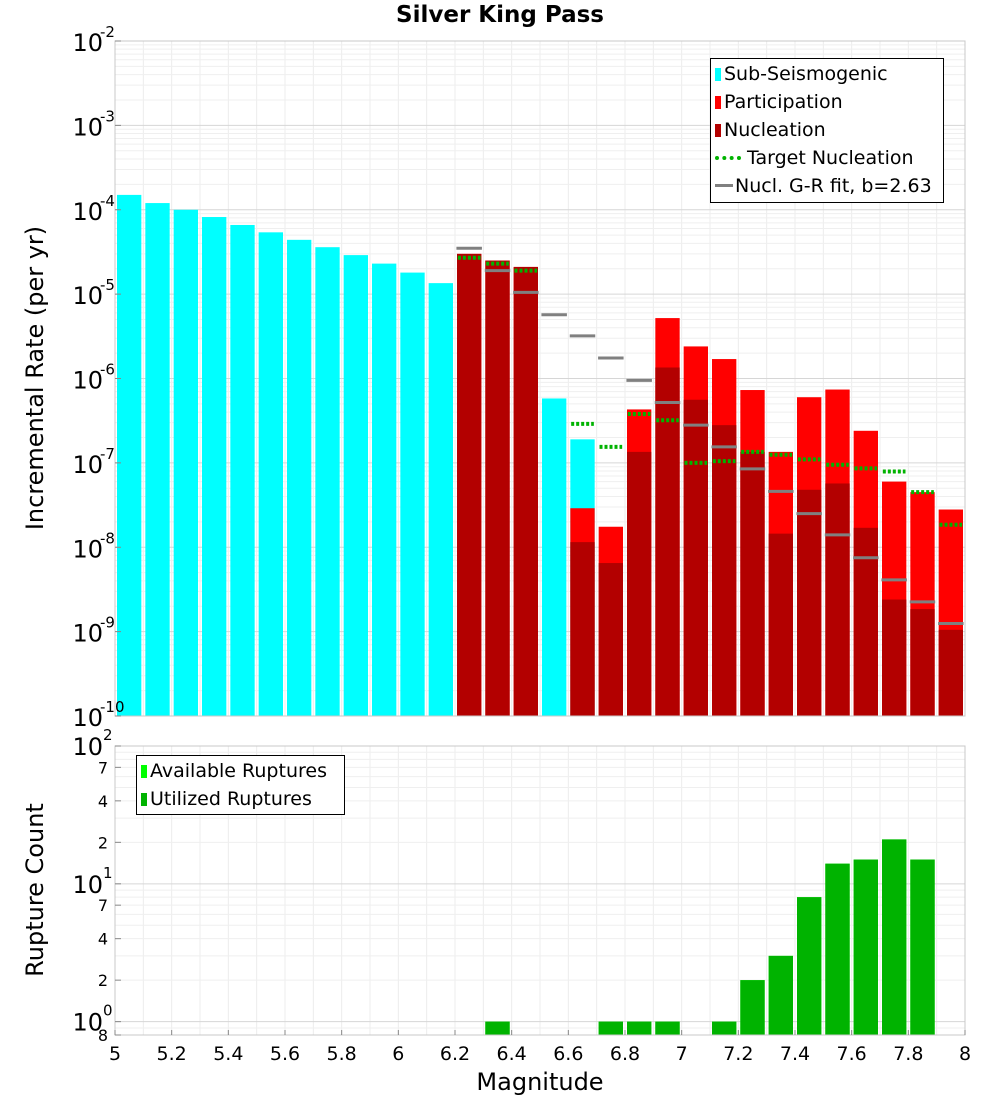 The image size is (1000, 1100). Describe the element at coordinates (795, 1054) in the screenshot. I see `x-tick-label: 7.4` at that location.